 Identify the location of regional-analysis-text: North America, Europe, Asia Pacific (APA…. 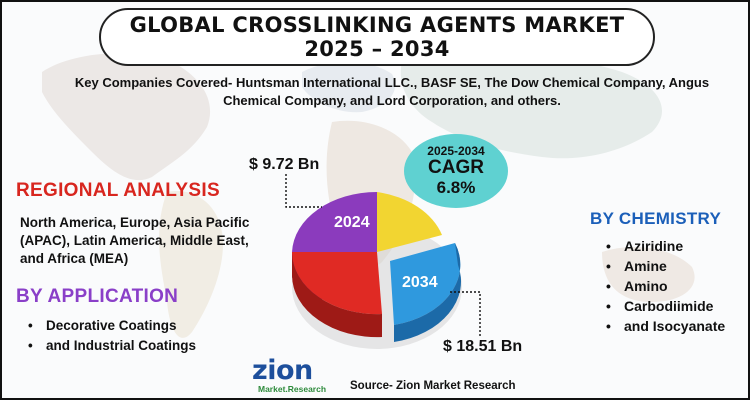
(135, 240).